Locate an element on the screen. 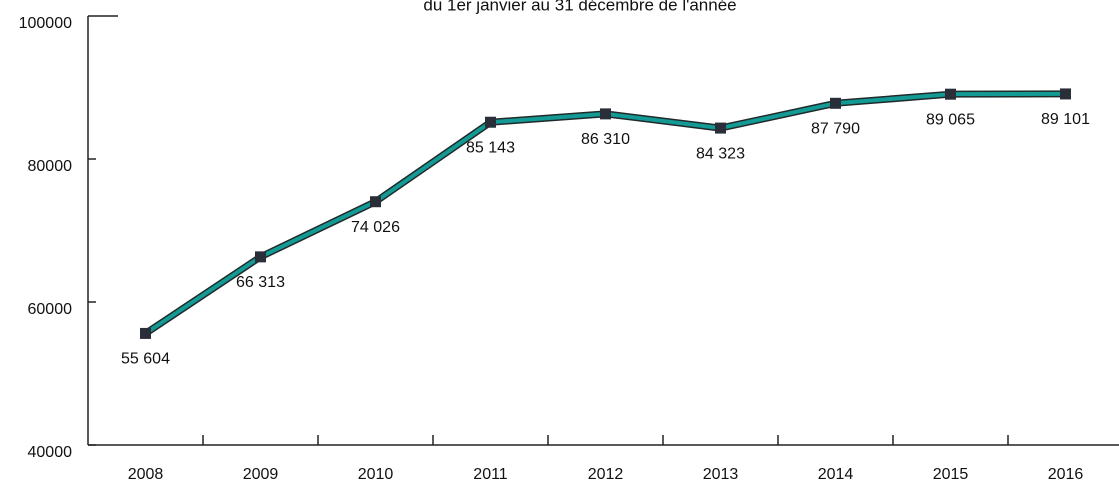 The width and height of the screenshot is (1119, 484). data-label: 74 026 is located at coordinates (375, 227).